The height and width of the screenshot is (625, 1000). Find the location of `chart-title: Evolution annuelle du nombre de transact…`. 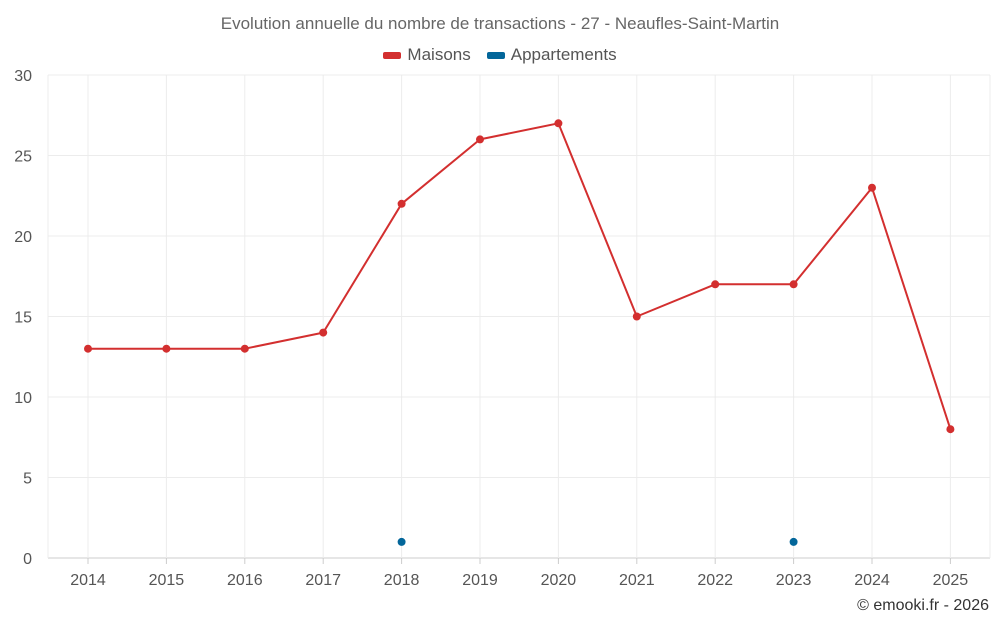

chart-title: Evolution annuelle du nombre de transact… is located at coordinates (500, 23).